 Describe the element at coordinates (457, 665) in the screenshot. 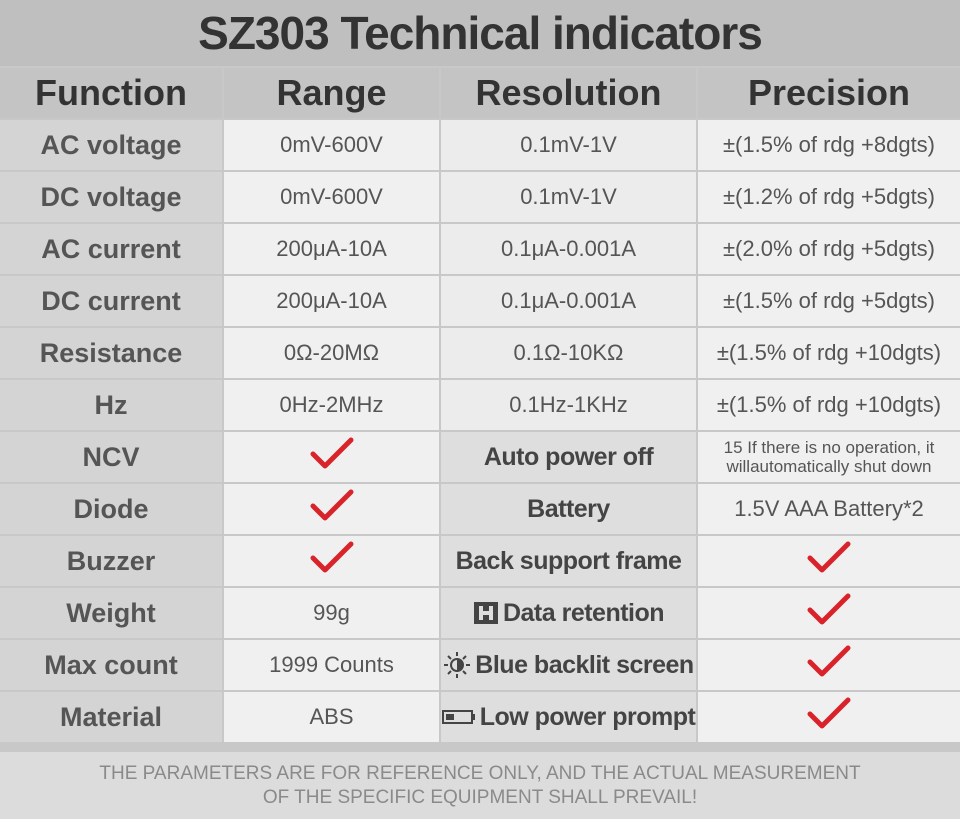

I see `sun-icon` at that location.